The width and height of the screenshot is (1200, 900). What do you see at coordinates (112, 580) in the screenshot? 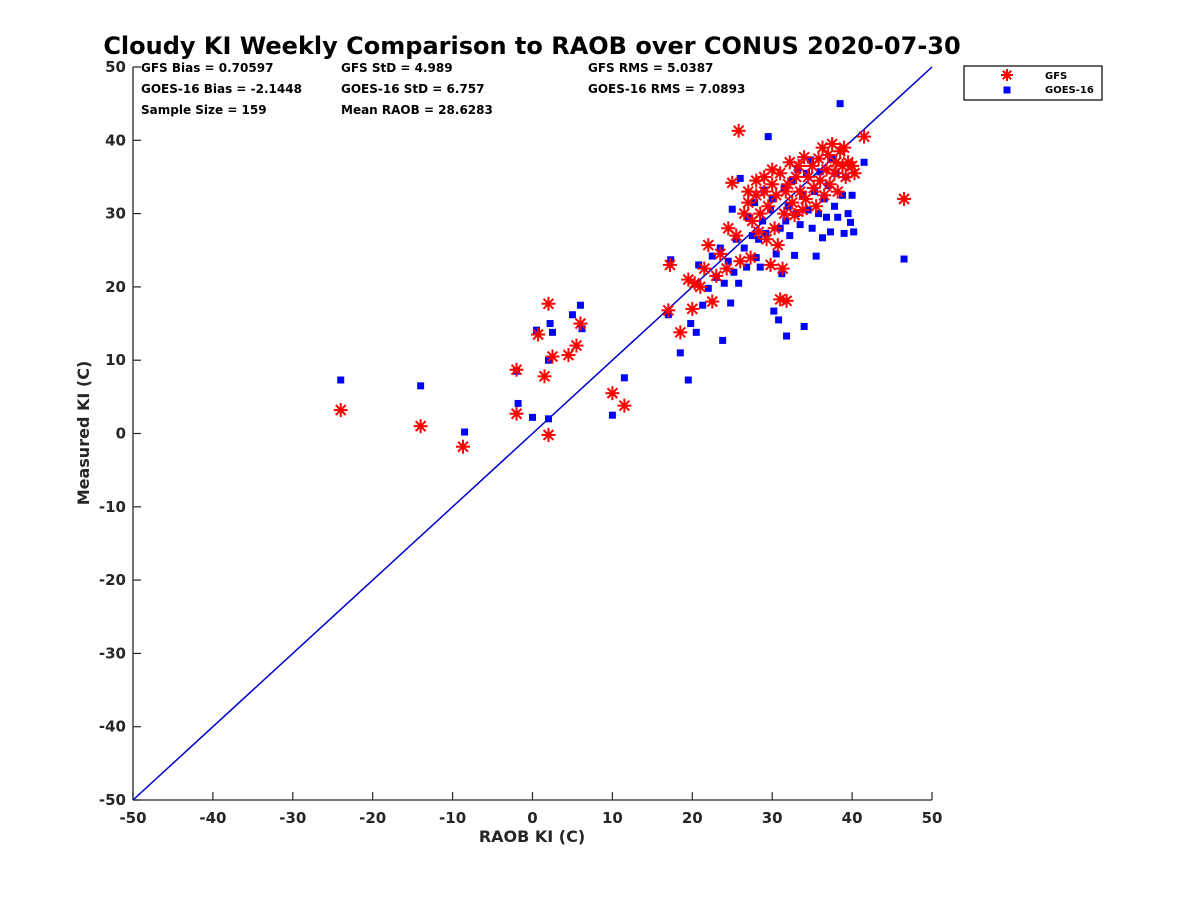
I see `y-tick-label: -20` at bounding box center [112, 580].